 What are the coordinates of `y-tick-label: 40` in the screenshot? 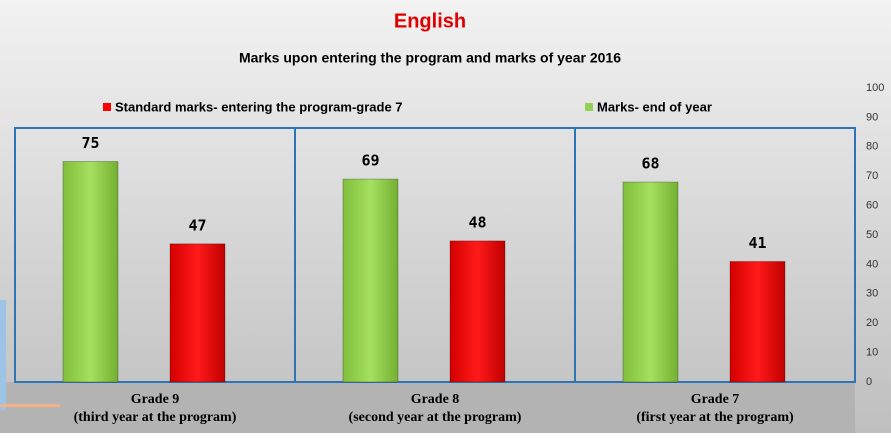 It's located at (872, 264).